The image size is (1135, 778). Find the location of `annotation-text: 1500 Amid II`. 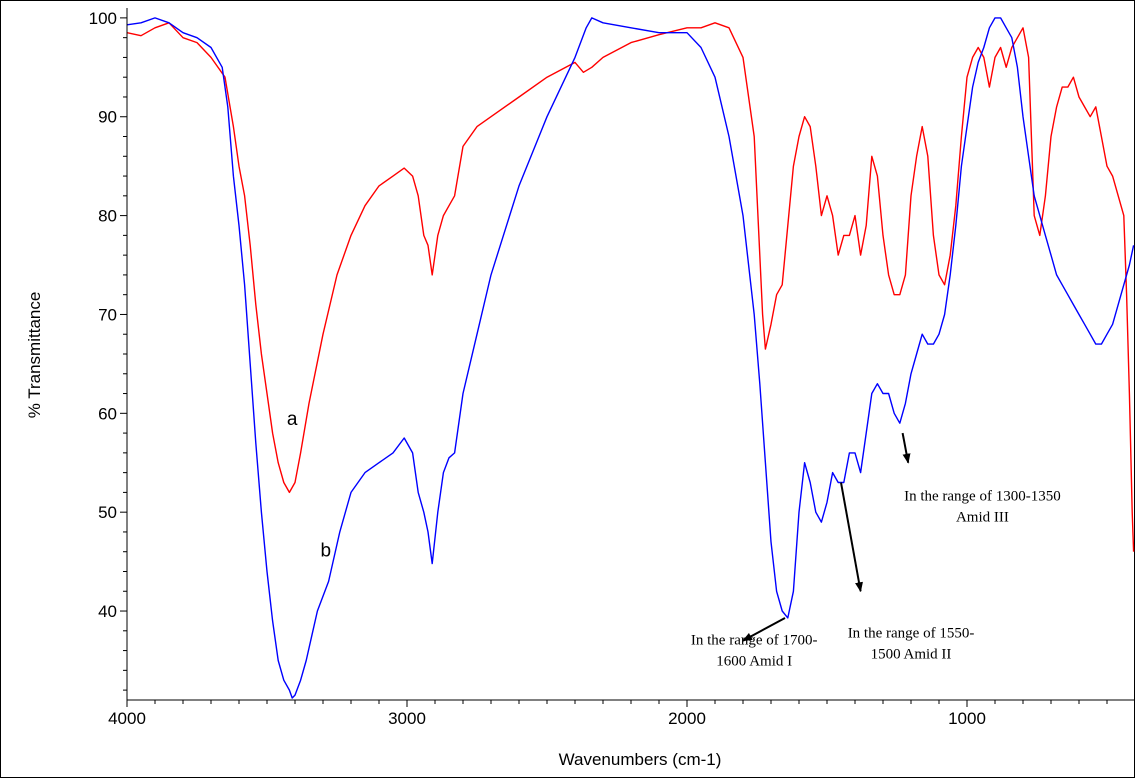

annotation-text: 1500 Amid II is located at coordinates (911, 655).